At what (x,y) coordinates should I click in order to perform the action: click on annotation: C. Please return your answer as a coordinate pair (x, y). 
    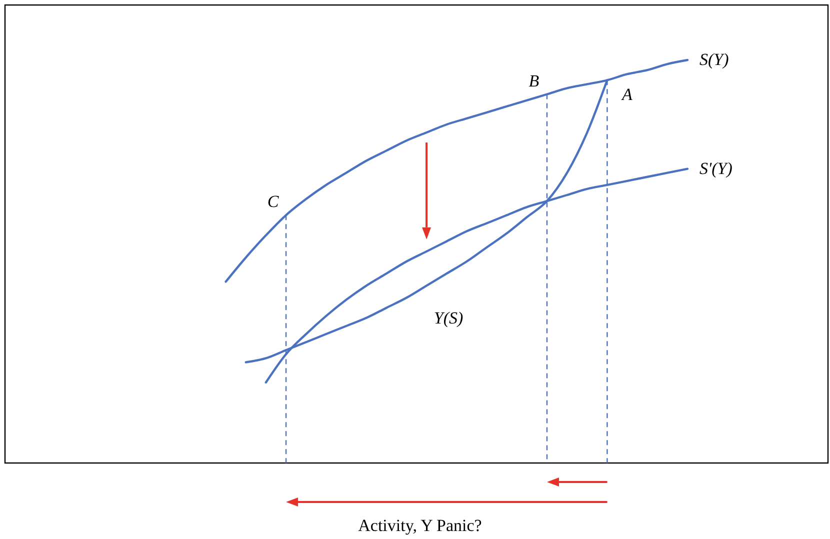
    Looking at the image, I should click on (273, 202).